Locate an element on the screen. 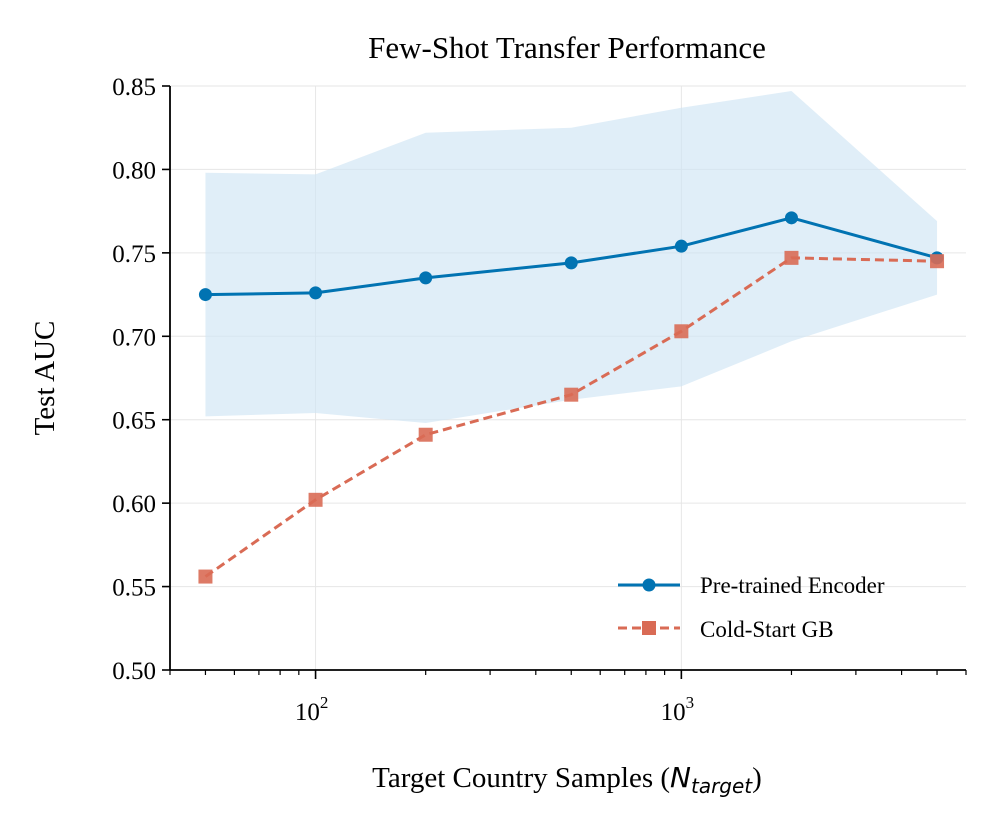  y-tick-label: 0.80 is located at coordinates (134, 170).